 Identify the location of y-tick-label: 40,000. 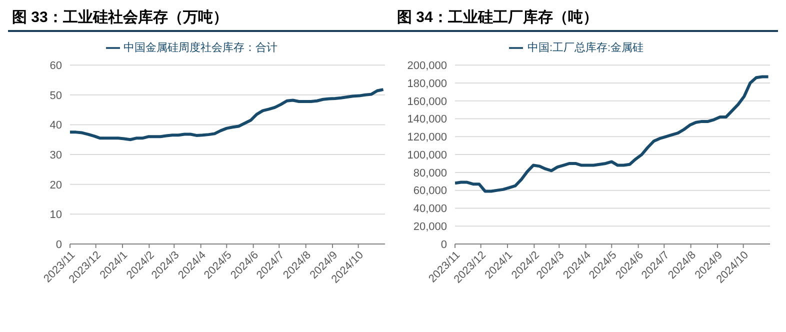
(430, 209).